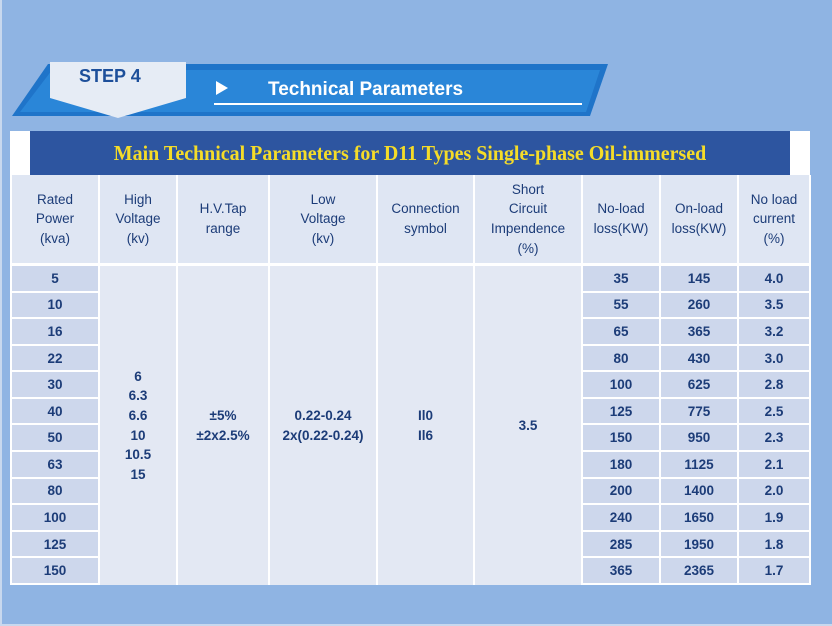 The width and height of the screenshot is (832, 626). Describe the element at coordinates (621, 412) in the screenshot. I see `cell-no-load-loss: 125` at that location.